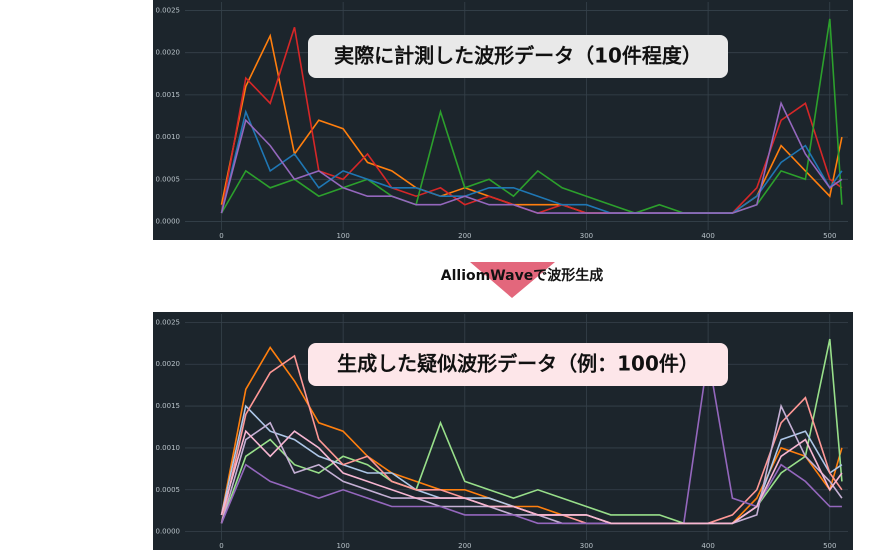  What do you see at coordinates (522, 275) in the screenshot?
I see `arrow-label: AlliomWaveで波形生成` at bounding box center [522, 275].